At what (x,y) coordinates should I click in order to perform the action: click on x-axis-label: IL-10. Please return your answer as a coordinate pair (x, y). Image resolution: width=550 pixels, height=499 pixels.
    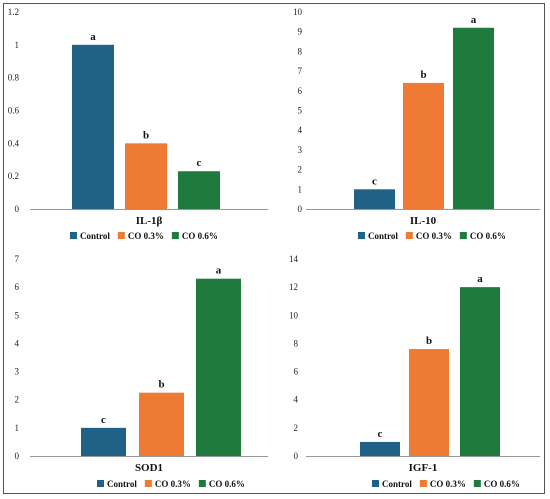
    Looking at the image, I should click on (423, 221).